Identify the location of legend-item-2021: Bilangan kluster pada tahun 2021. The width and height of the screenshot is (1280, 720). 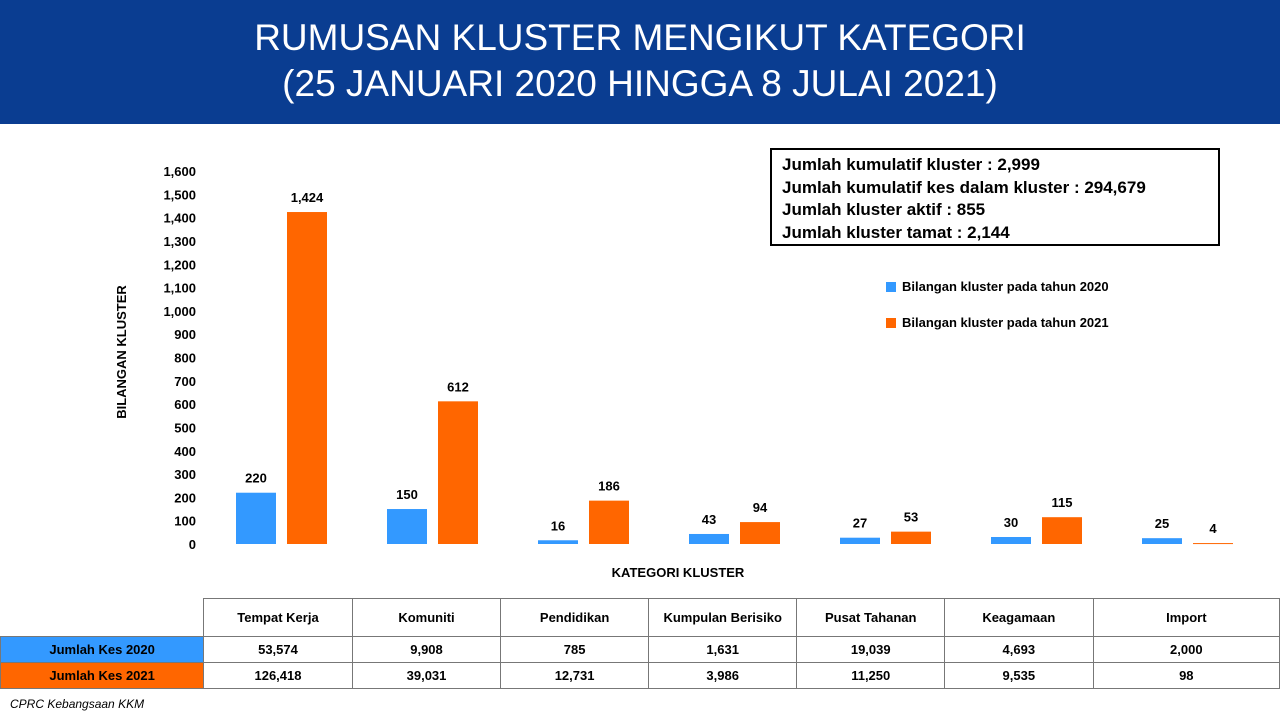
(997, 322).